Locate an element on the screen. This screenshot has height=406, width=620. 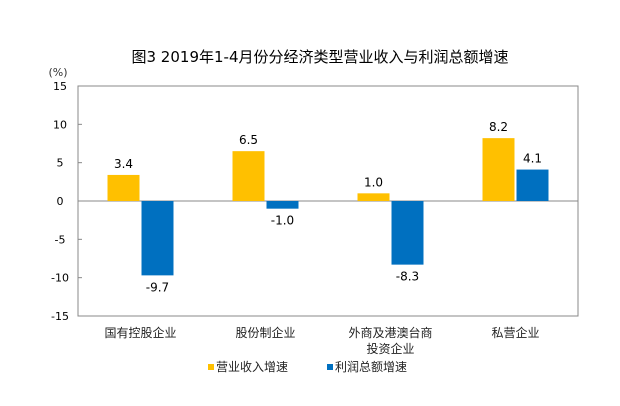
y-axis-unit: (%) is located at coordinates (57, 72).